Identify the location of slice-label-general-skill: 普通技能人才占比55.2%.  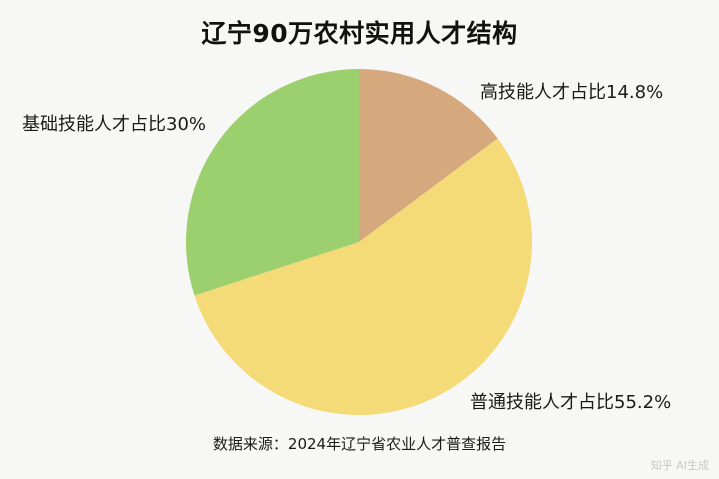
(570, 402).